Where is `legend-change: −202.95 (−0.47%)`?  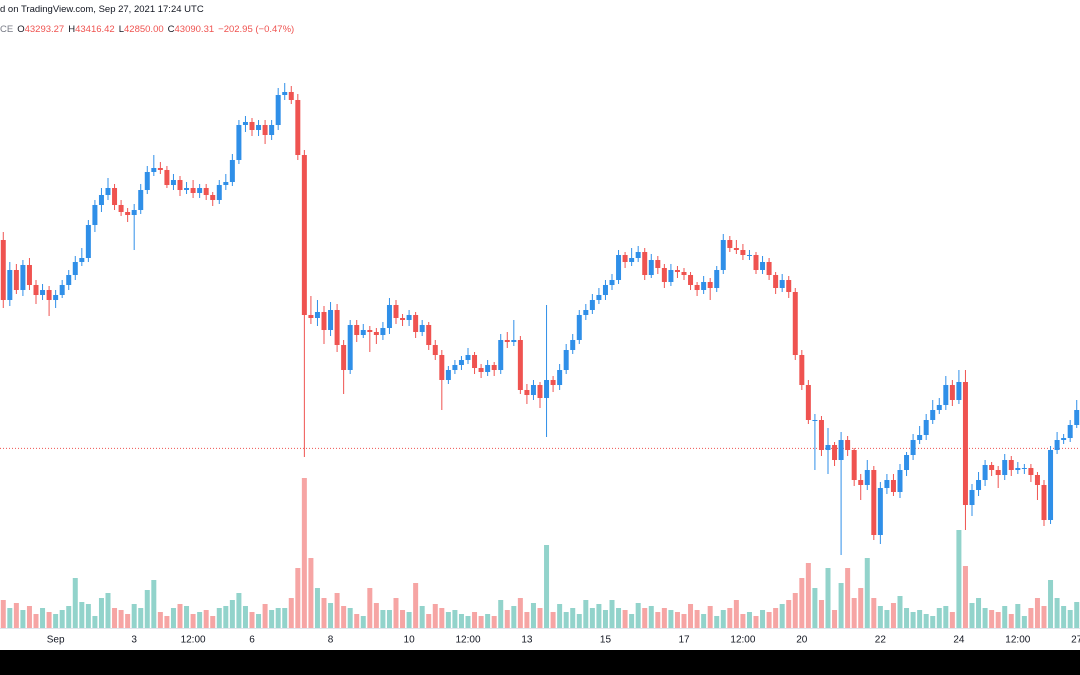
legend-change: −202.95 (−0.47%) is located at coordinates (256, 29).